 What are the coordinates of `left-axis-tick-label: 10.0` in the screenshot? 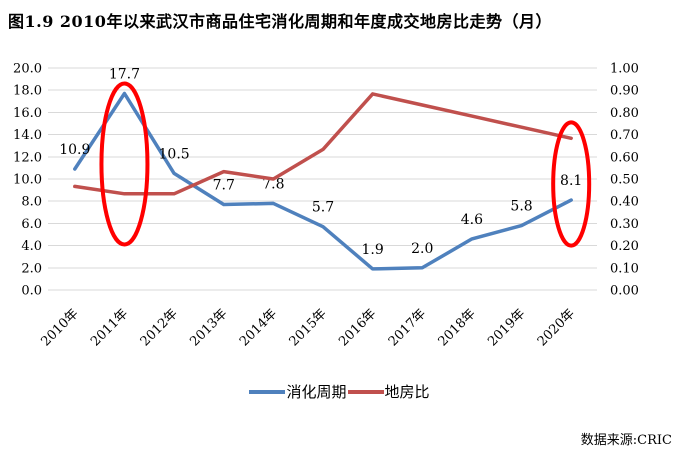 It's located at (27, 180).